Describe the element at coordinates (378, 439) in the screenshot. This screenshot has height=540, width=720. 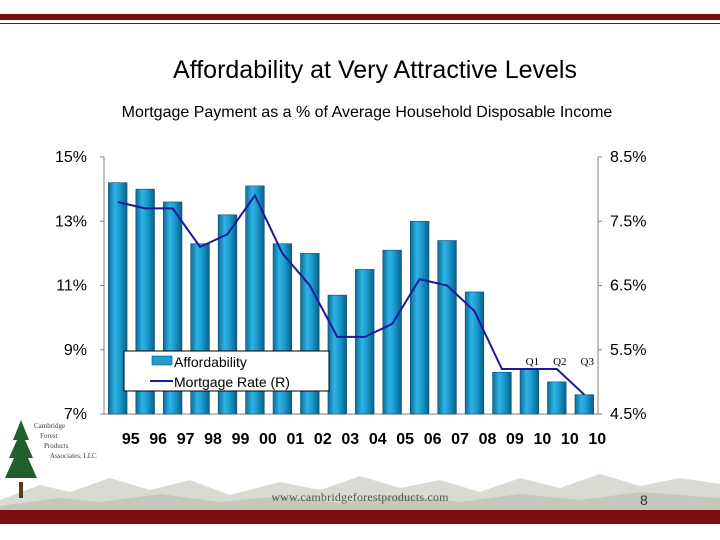
I see `x-tick-label: 04` at that location.